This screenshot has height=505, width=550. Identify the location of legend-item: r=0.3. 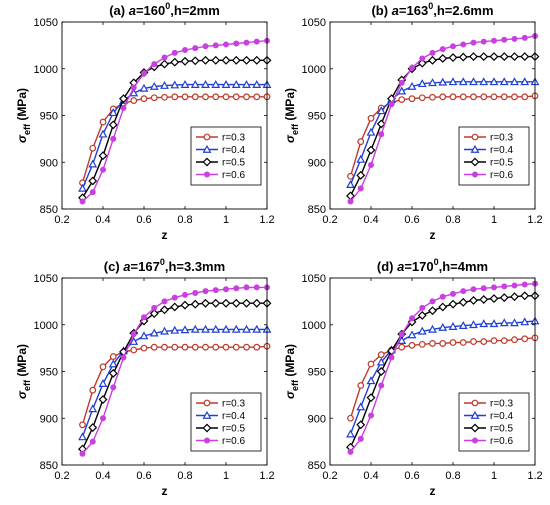
(221, 404).